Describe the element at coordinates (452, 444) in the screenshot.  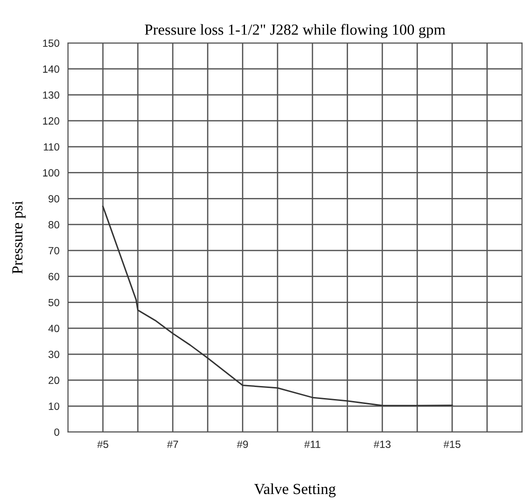
I see `x-tick-label: #15` at that location.